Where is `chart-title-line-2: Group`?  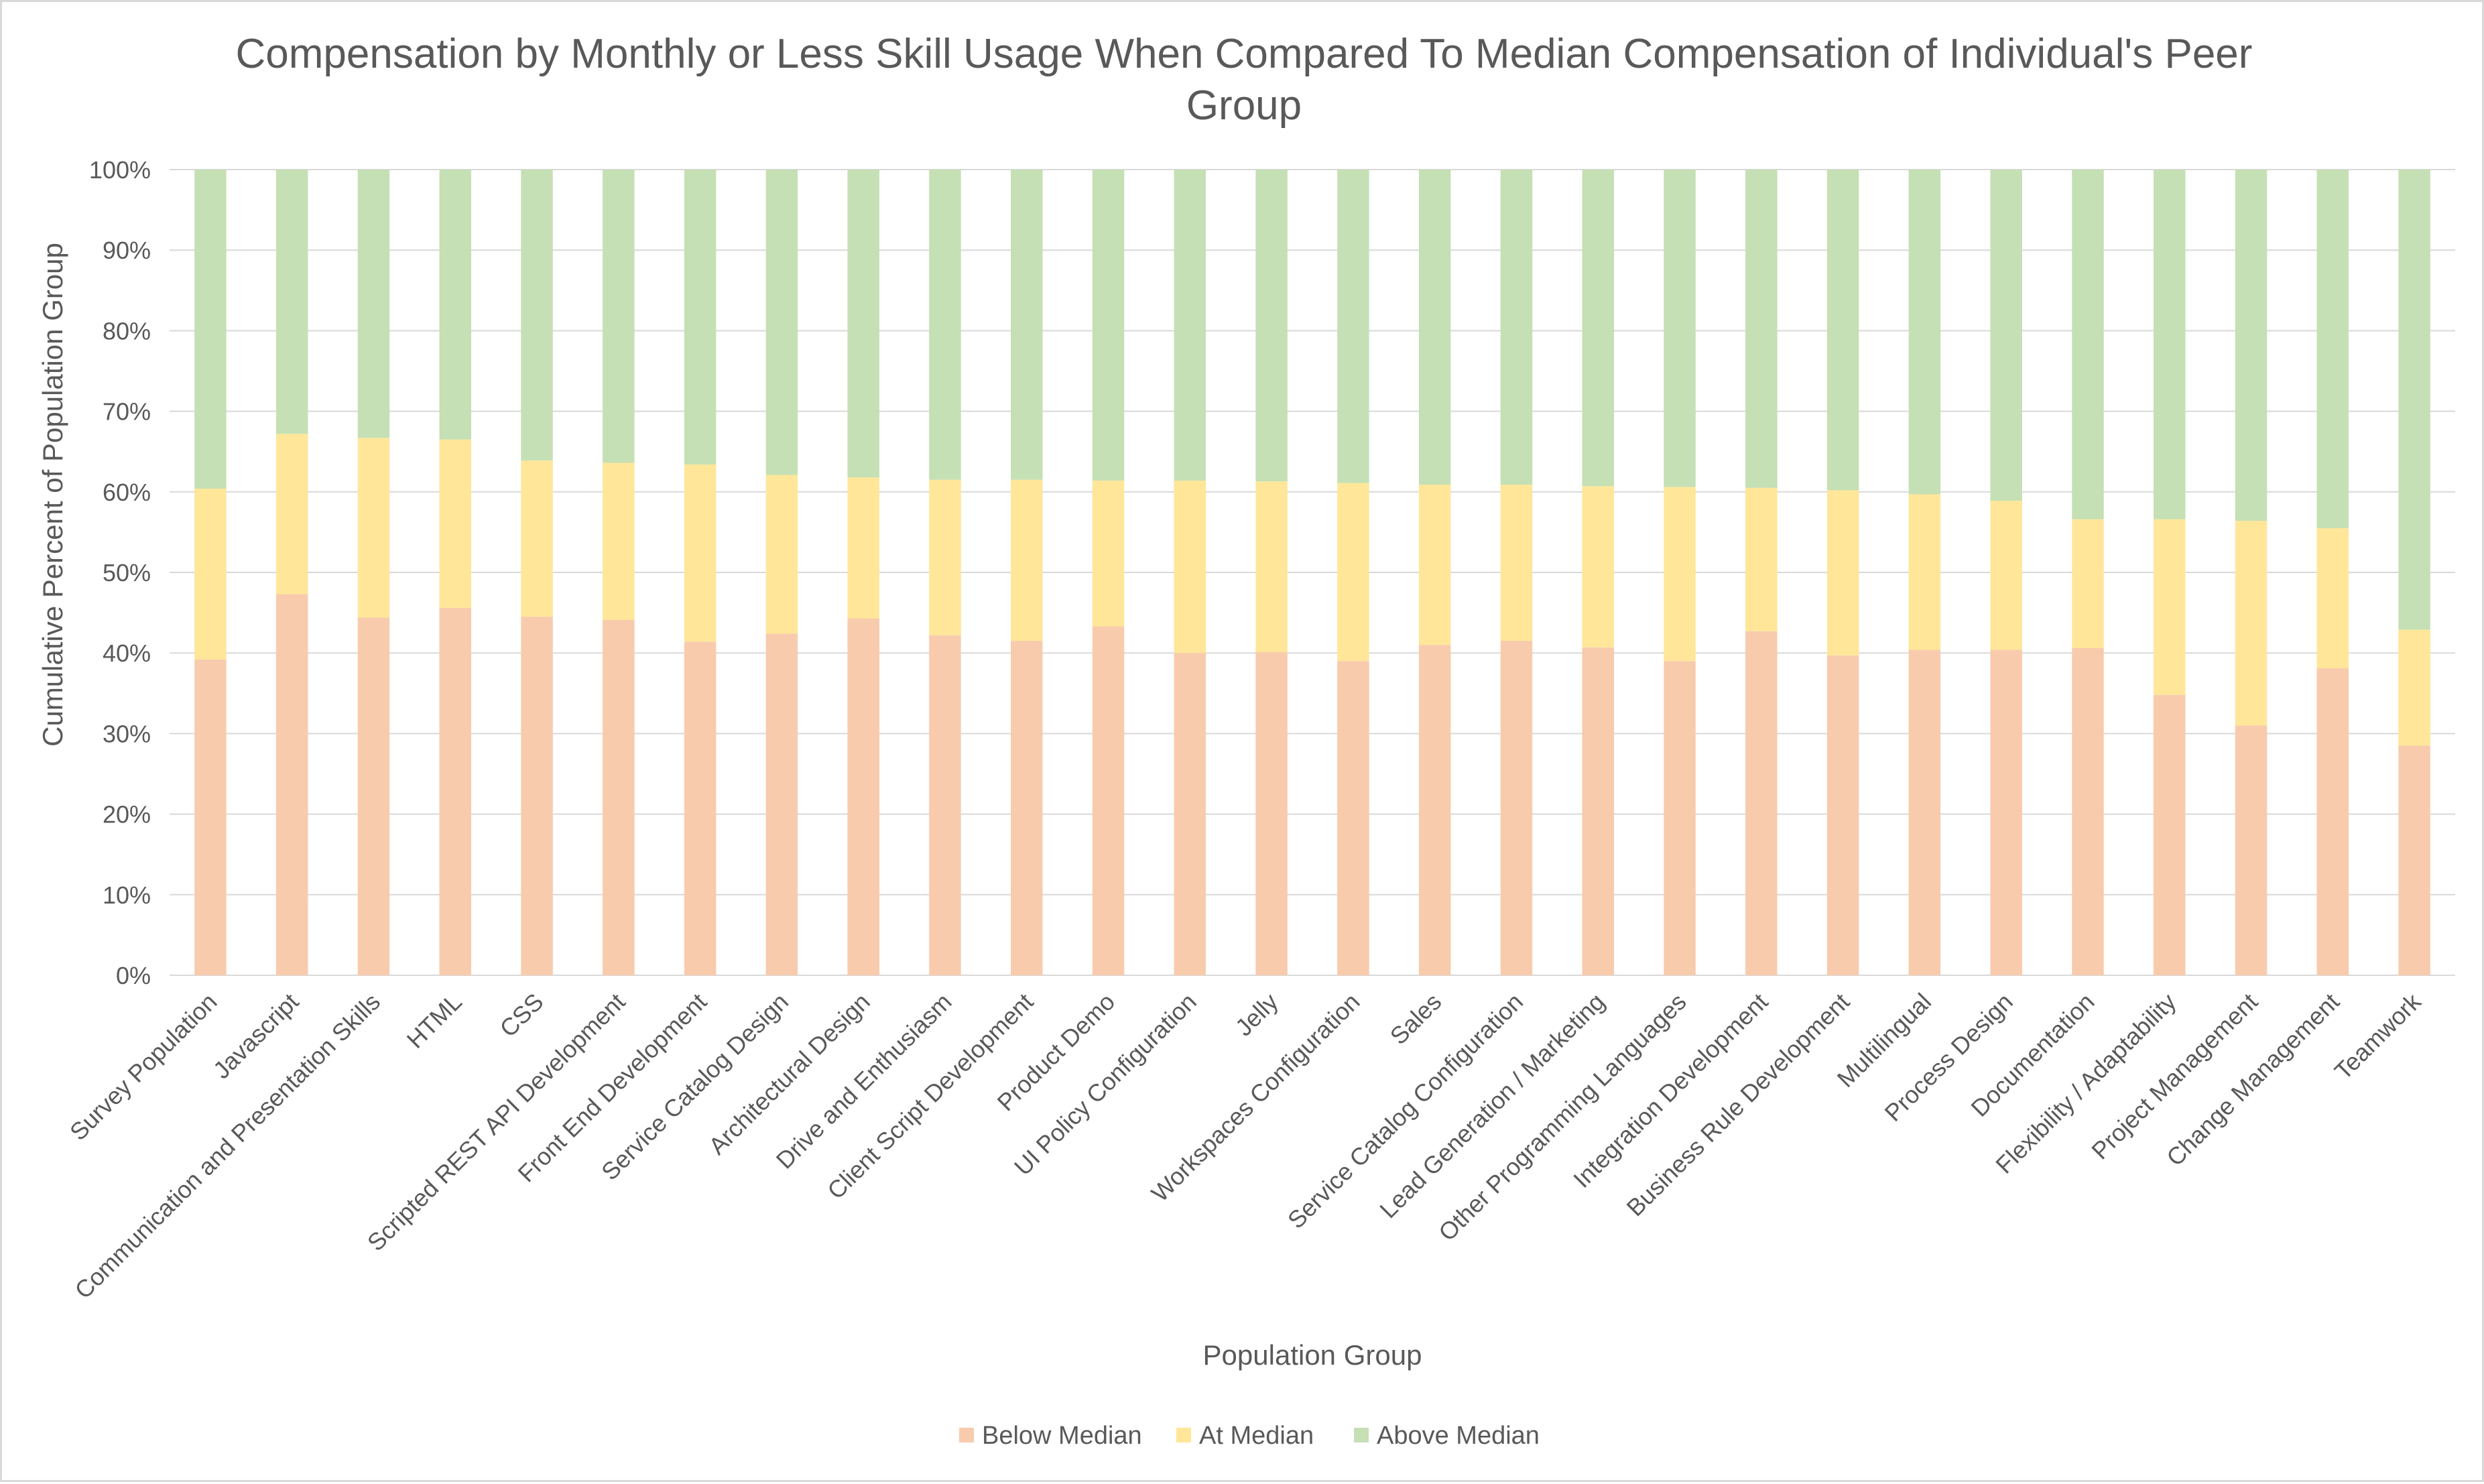 chart-title-line-2: Group is located at coordinates (1244, 106).